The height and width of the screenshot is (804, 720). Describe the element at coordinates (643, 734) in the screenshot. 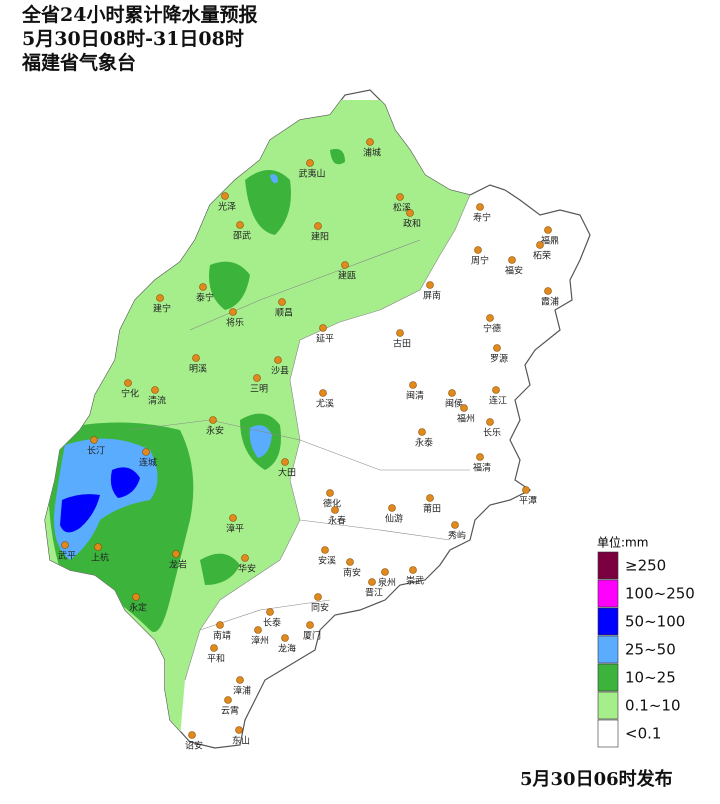

I see `legend-label: <0.1` at that location.